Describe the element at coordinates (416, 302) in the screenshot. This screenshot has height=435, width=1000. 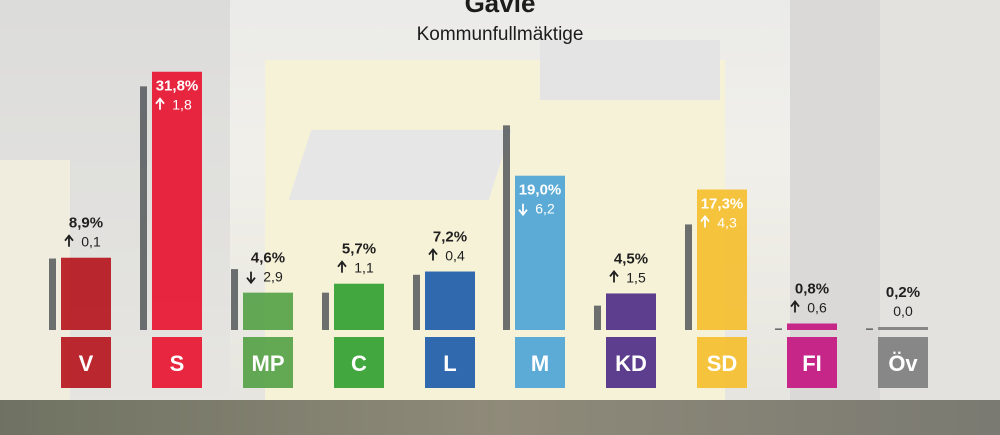
I see `previous-bar-l` at that location.